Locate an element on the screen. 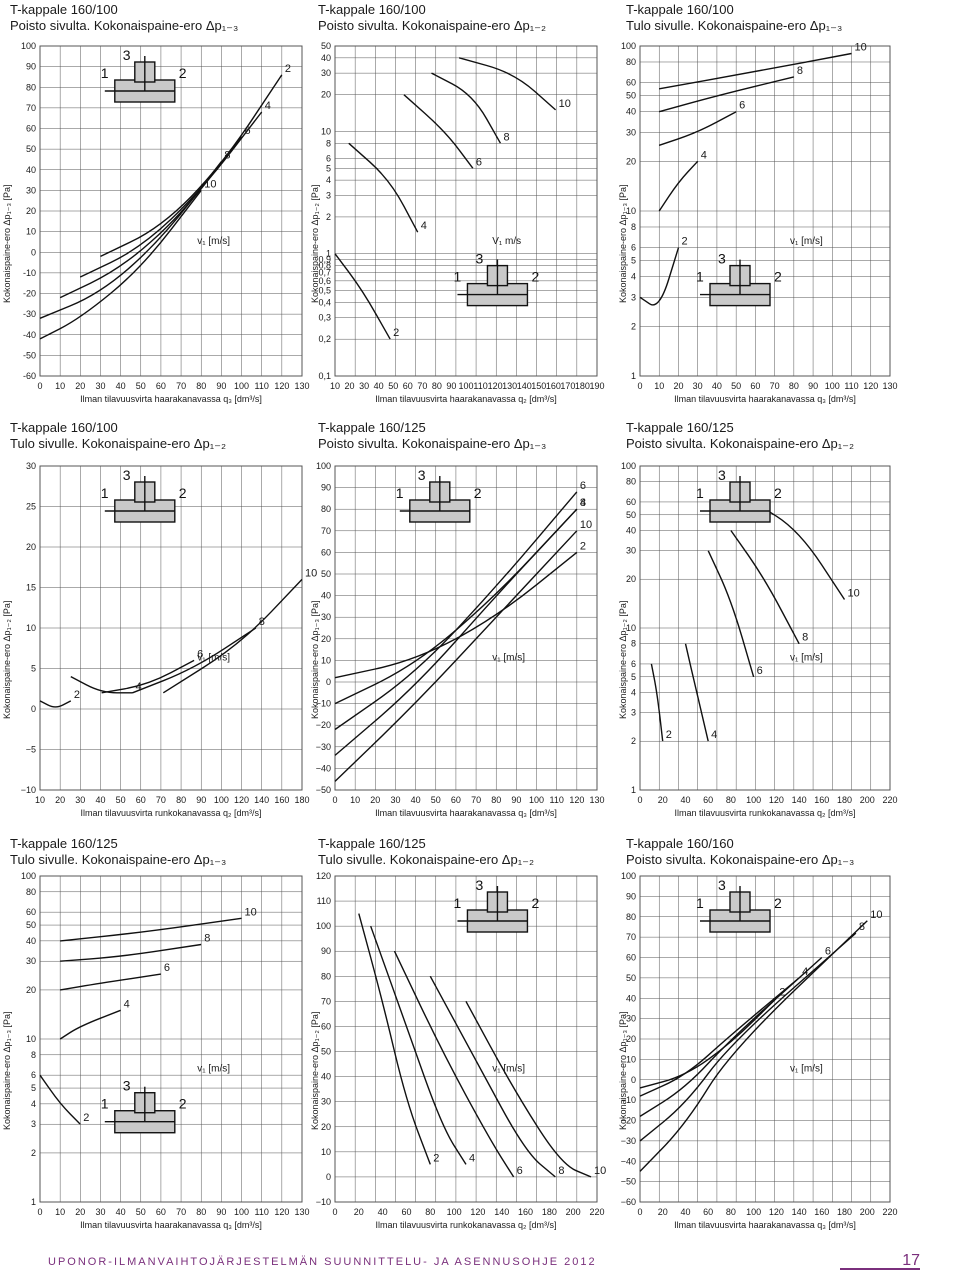 This screenshot has height=1272, width=960. chart-subtitle-line: Poisto sivulta. Kokonaispaine-ero Δp₁₋₂ is located at coordinates (432, 25).